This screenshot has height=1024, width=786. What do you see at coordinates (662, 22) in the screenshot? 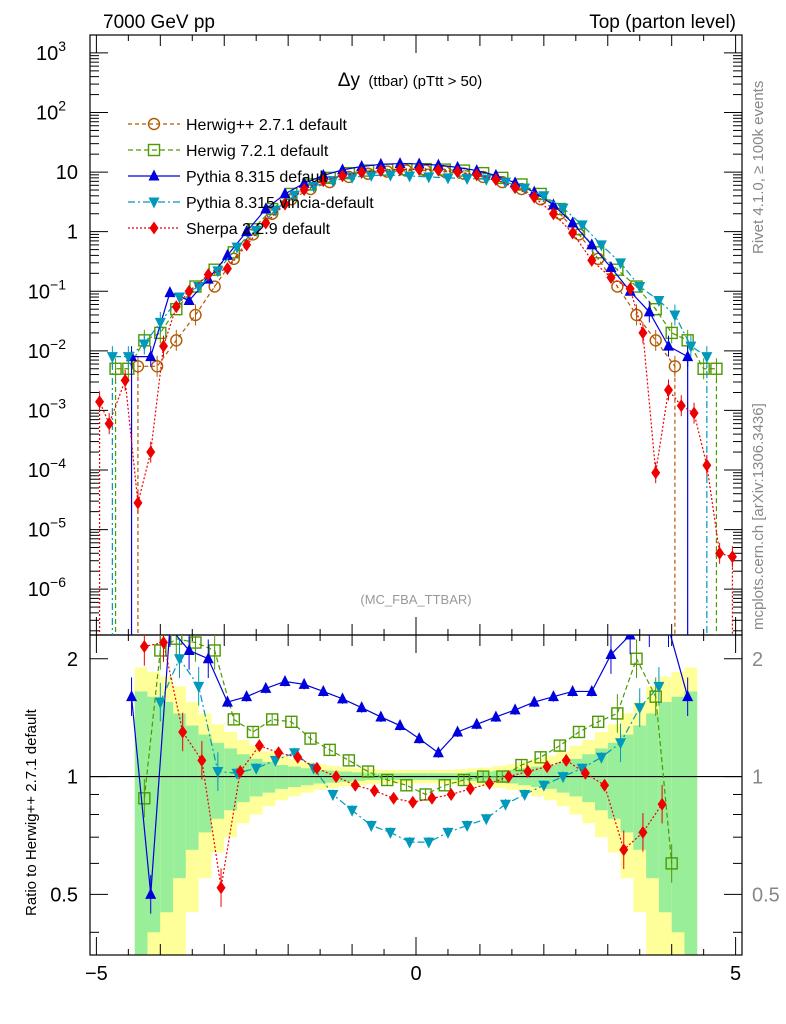
I see `header-right: Top (parton level)` at bounding box center [662, 22].